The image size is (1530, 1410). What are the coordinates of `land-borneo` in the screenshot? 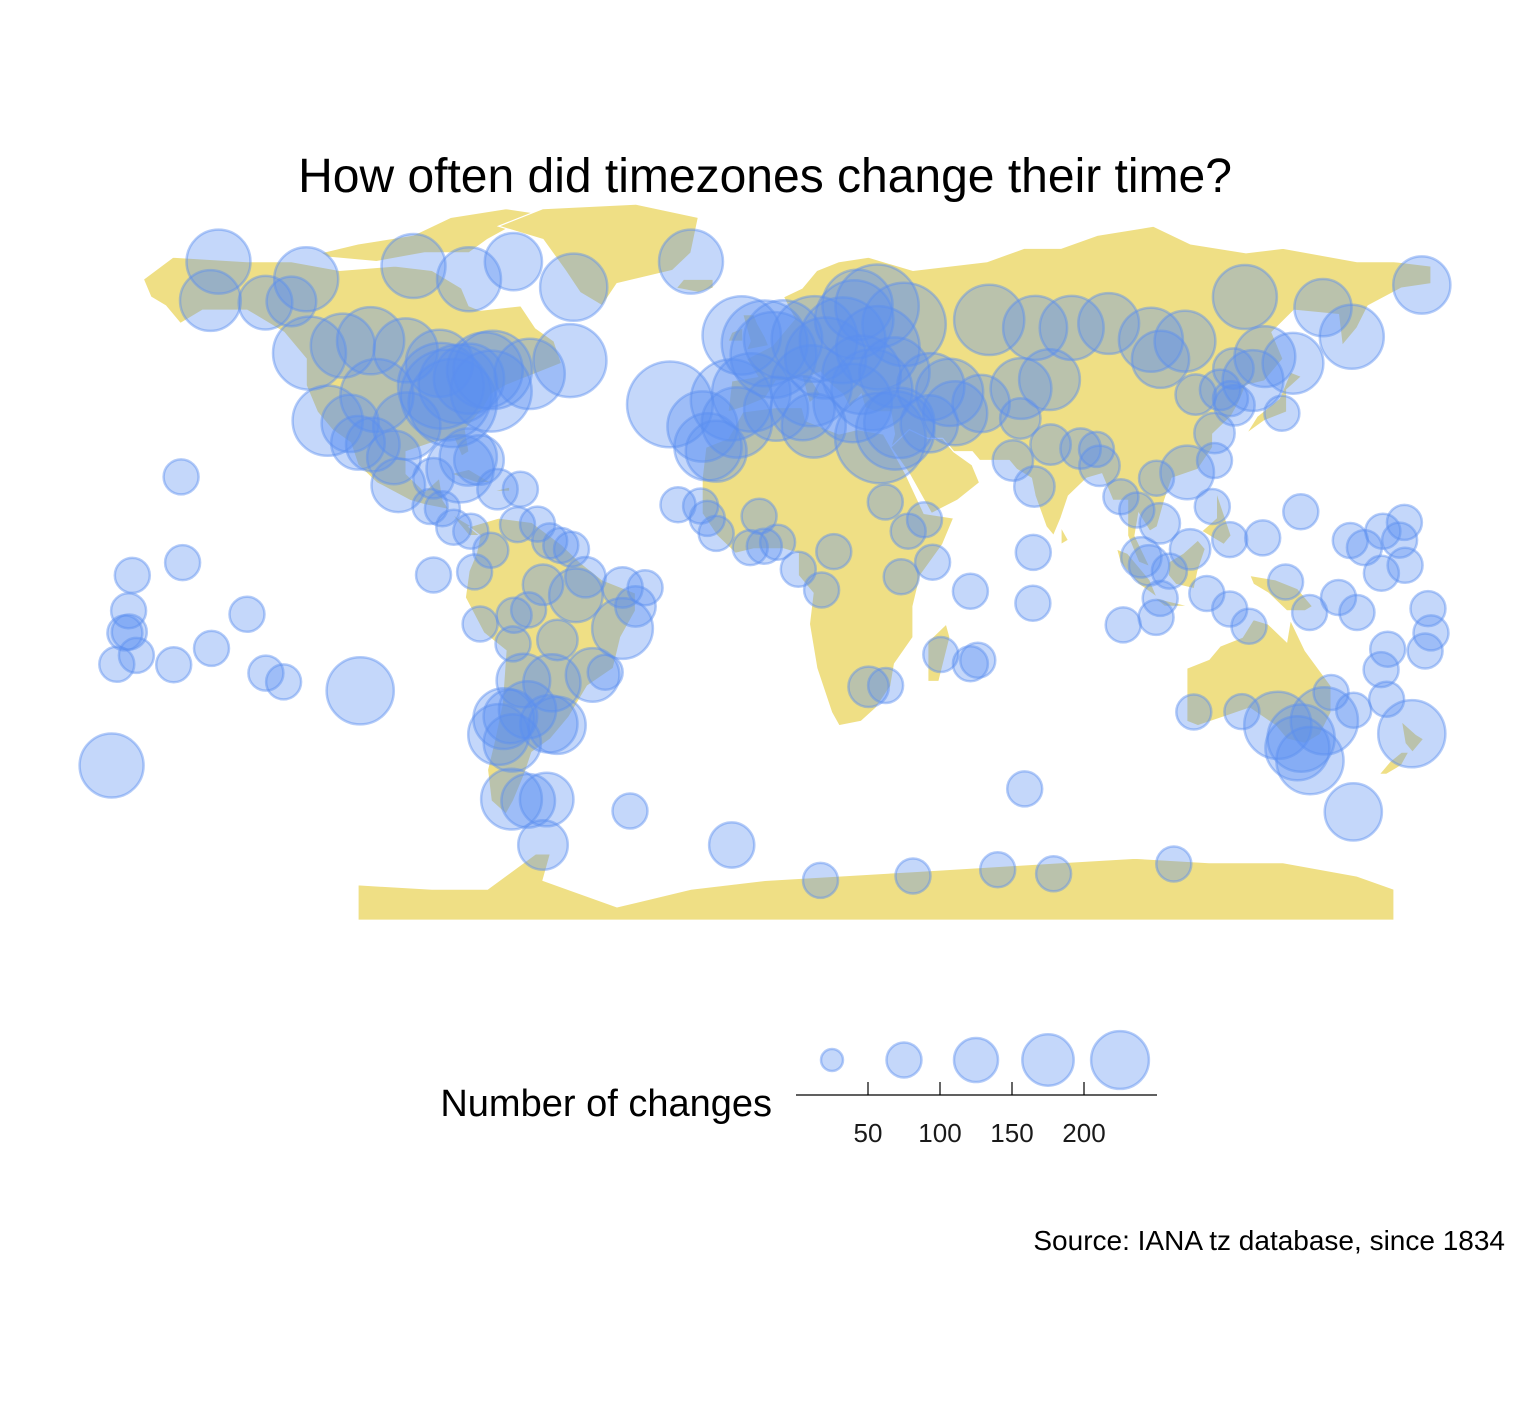 It's located at (1186, 564).